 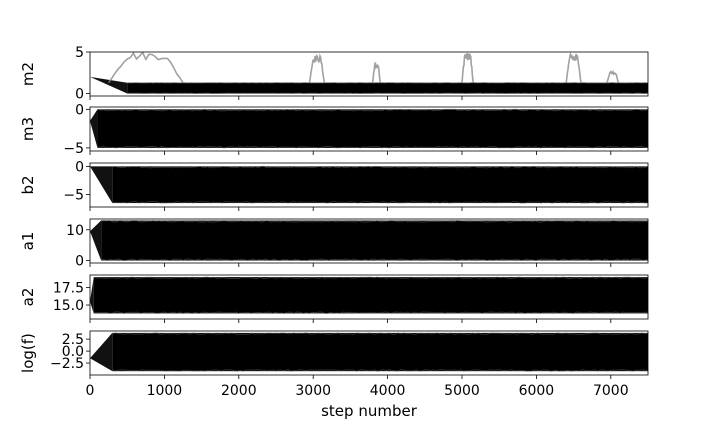 I want to click on y-axis-label-b2: b2, so click(x=28, y=184).